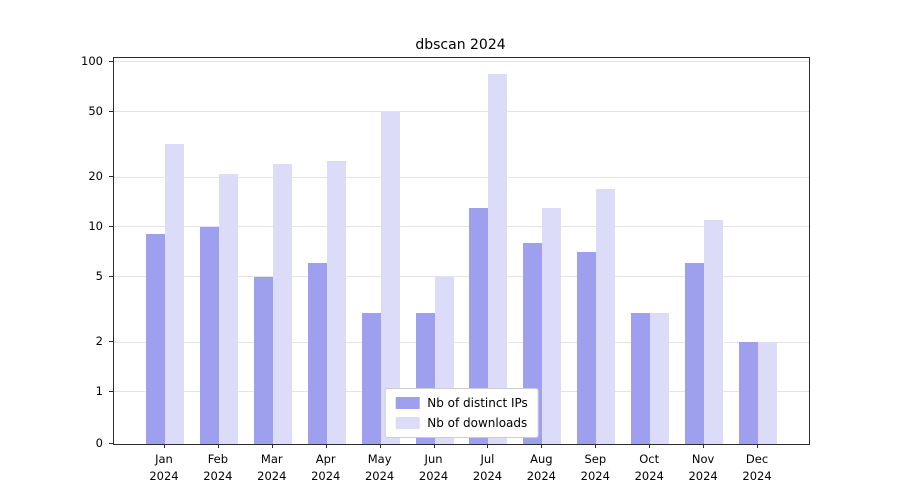 This screenshot has height=500, width=900. Describe the element at coordinates (704, 446) in the screenshot. I see `x-tick-mark-nov` at that location.